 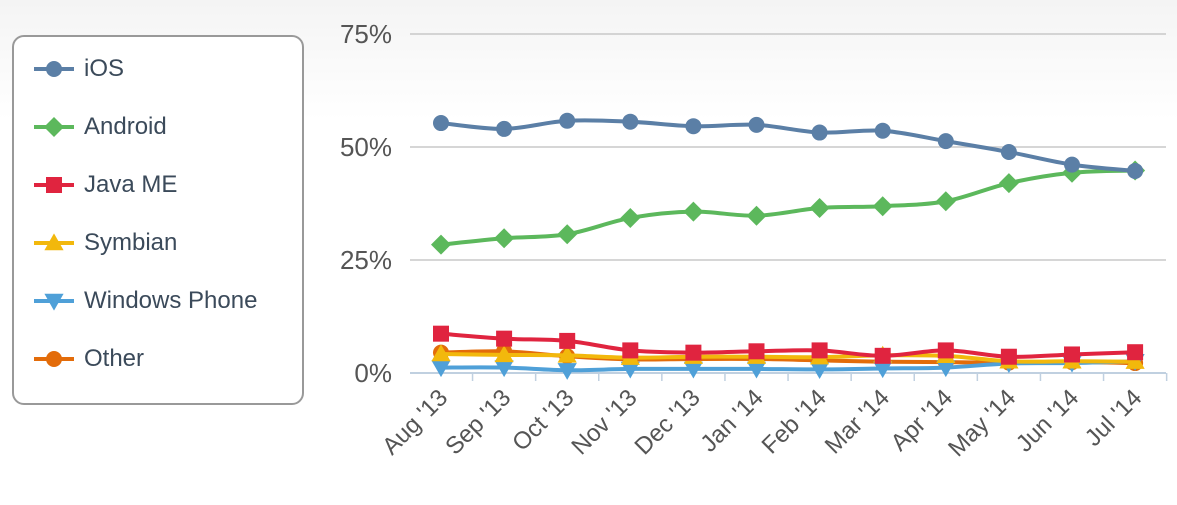 What do you see at coordinates (857, 421) in the screenshot?
I see `x-tick-label: Mar '14` at bounding box center [857, 421].